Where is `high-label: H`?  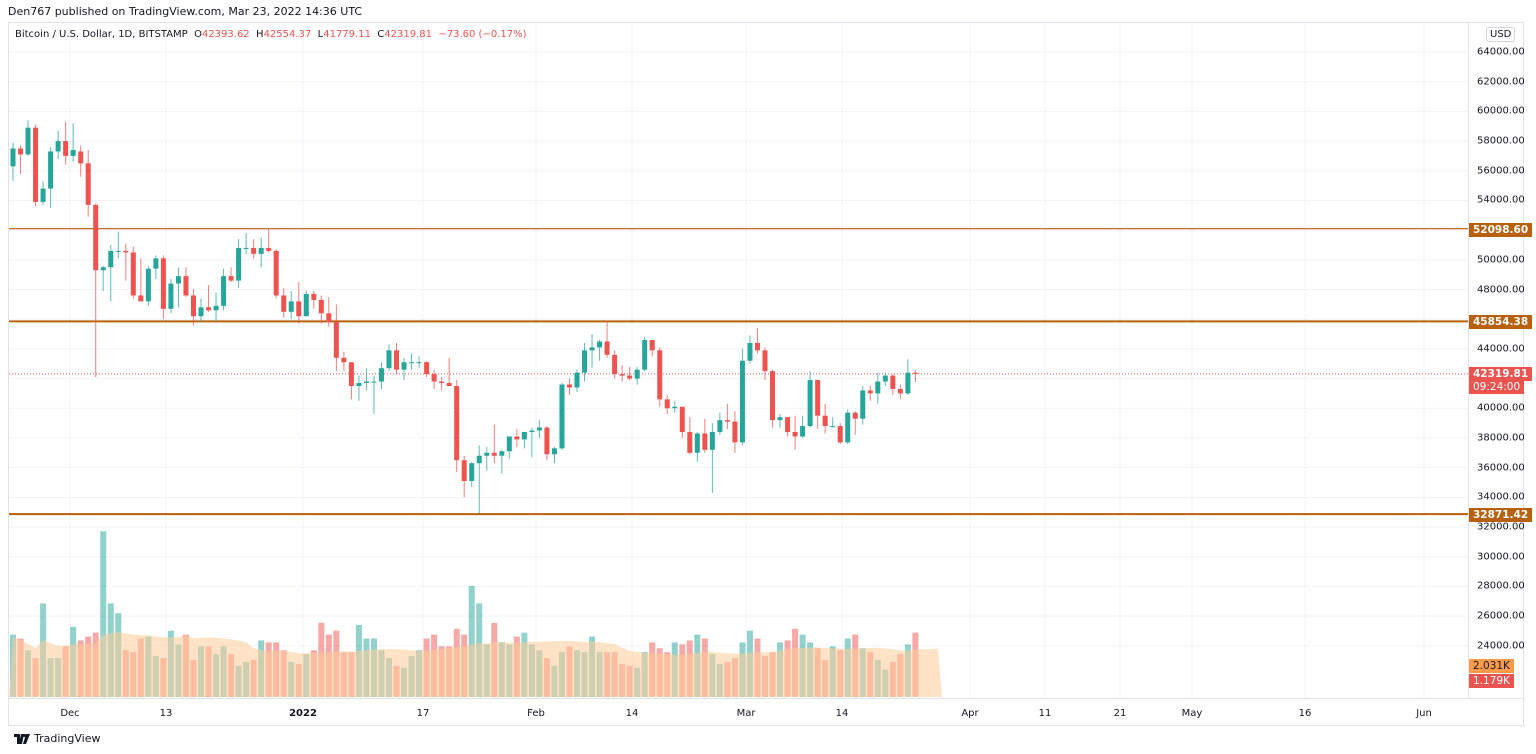
high-label: H is located at coordinates (260, 34).